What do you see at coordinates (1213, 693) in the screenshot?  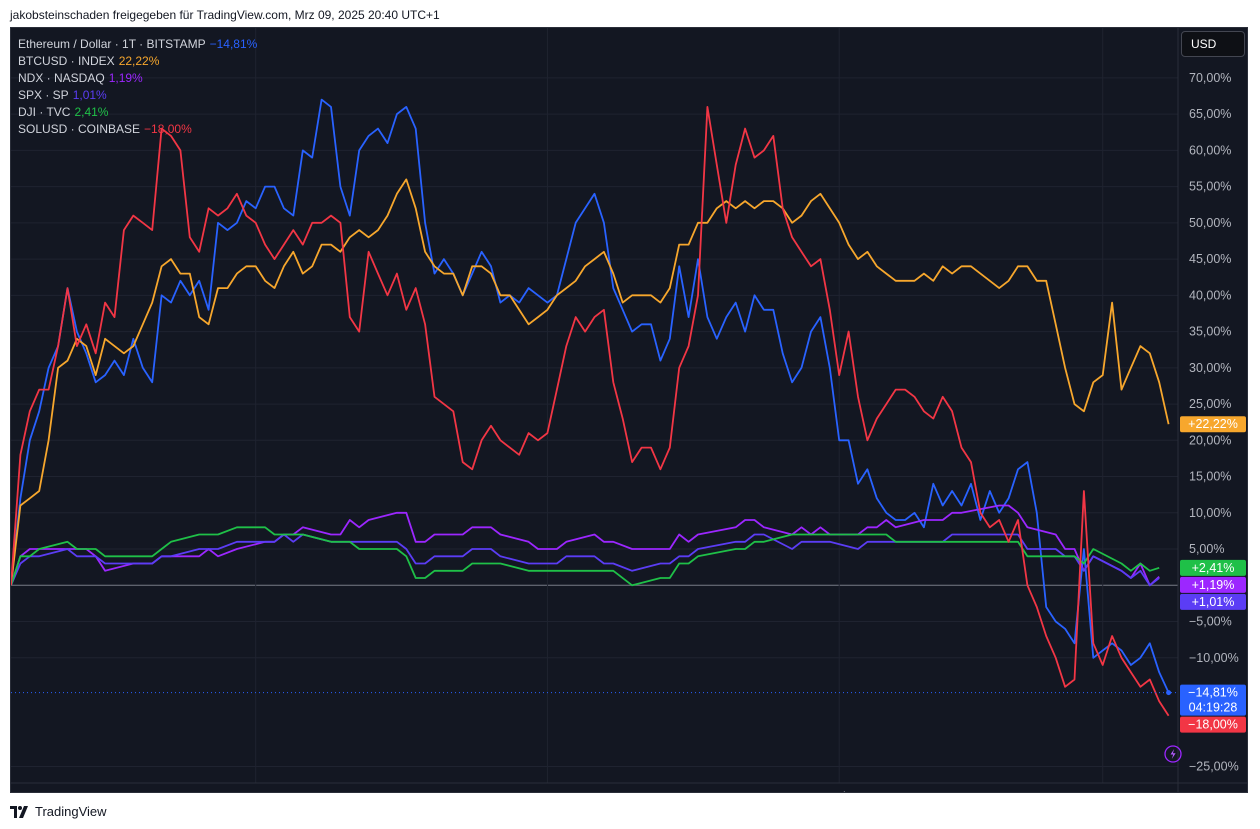 I see `price-tag-label: −14,81%` at bounding box center [1213, 693].